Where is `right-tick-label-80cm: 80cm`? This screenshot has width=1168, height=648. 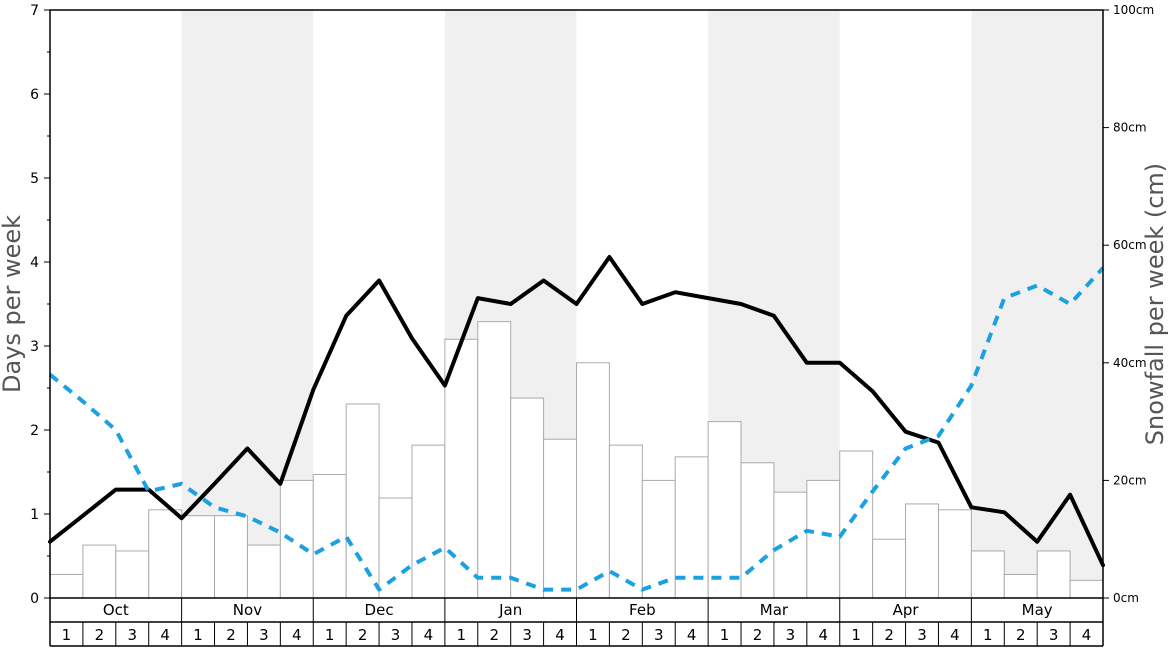 right-tick-label-80cm: 80cm is located at coordinates (1130, 128).